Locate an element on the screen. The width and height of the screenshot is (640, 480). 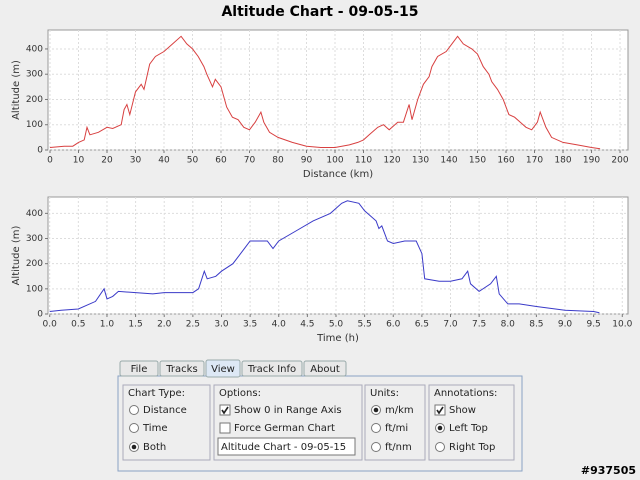
x-tick-label: 5.5 is located at coordinates (364, 325).